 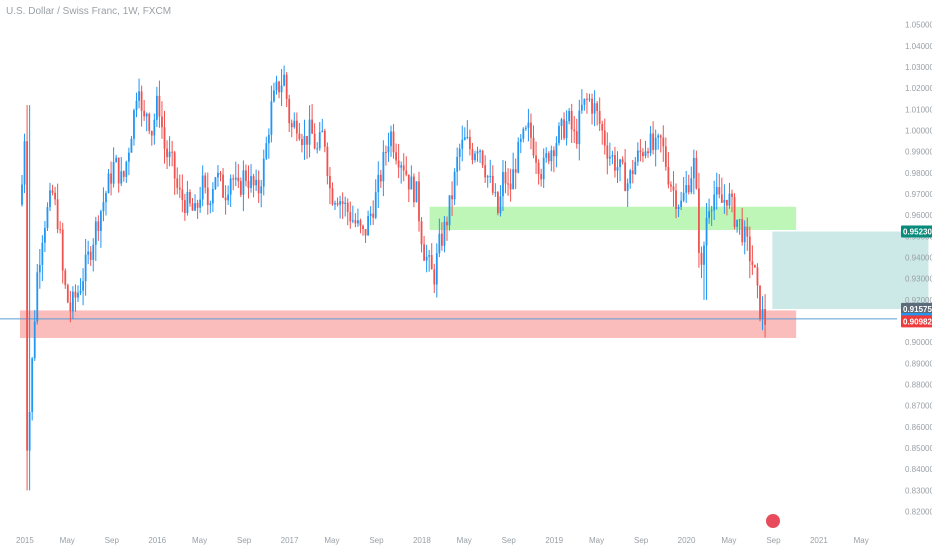 I want to click on y-tick-label: 0.90000, so click(x=918, y=342).